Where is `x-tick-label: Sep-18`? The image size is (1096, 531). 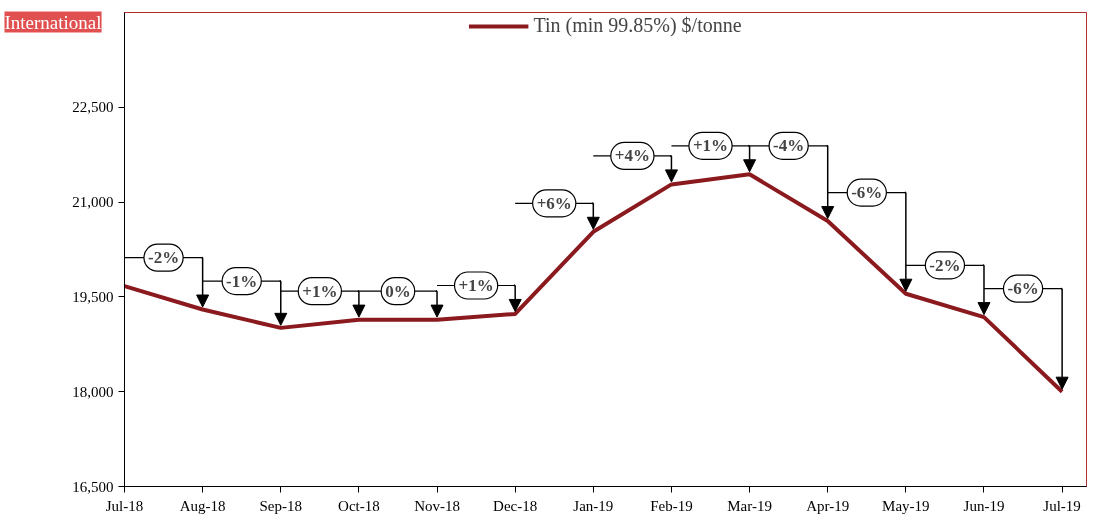 x-tick-label: Sep-18 is located at coordinates (281, 505).